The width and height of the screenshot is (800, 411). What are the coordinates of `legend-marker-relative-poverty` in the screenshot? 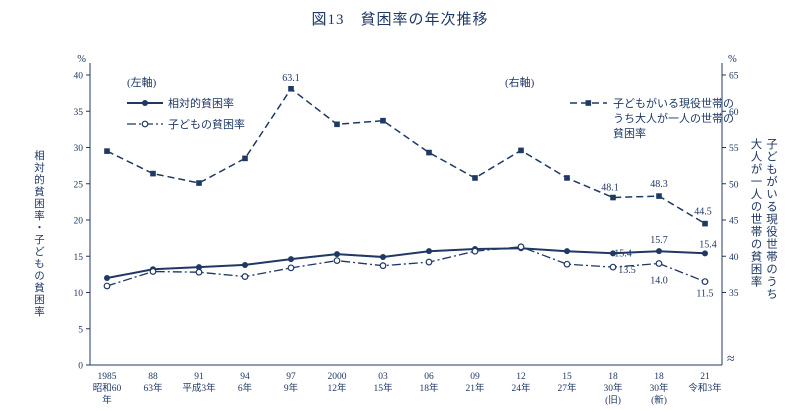 It's located at (145, 103).